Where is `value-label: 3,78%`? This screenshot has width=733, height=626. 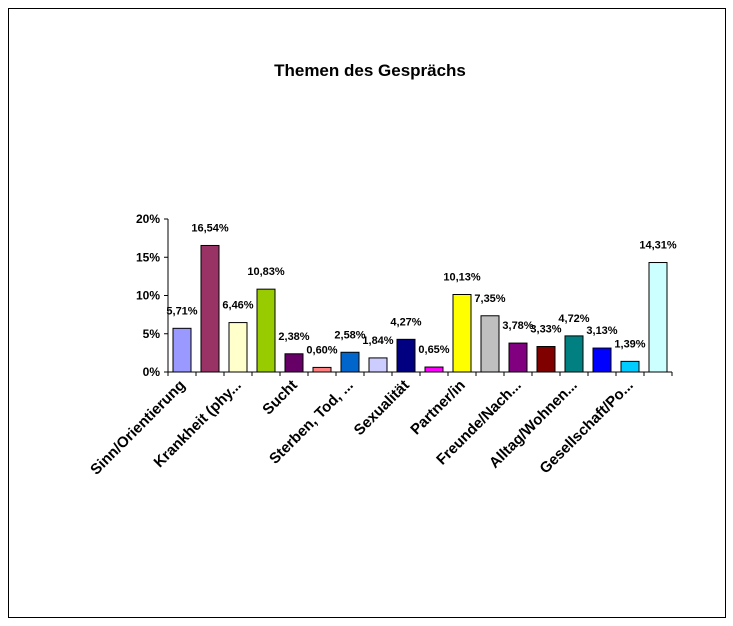 value-label: 3,78% is located at coordinates (517, 326).